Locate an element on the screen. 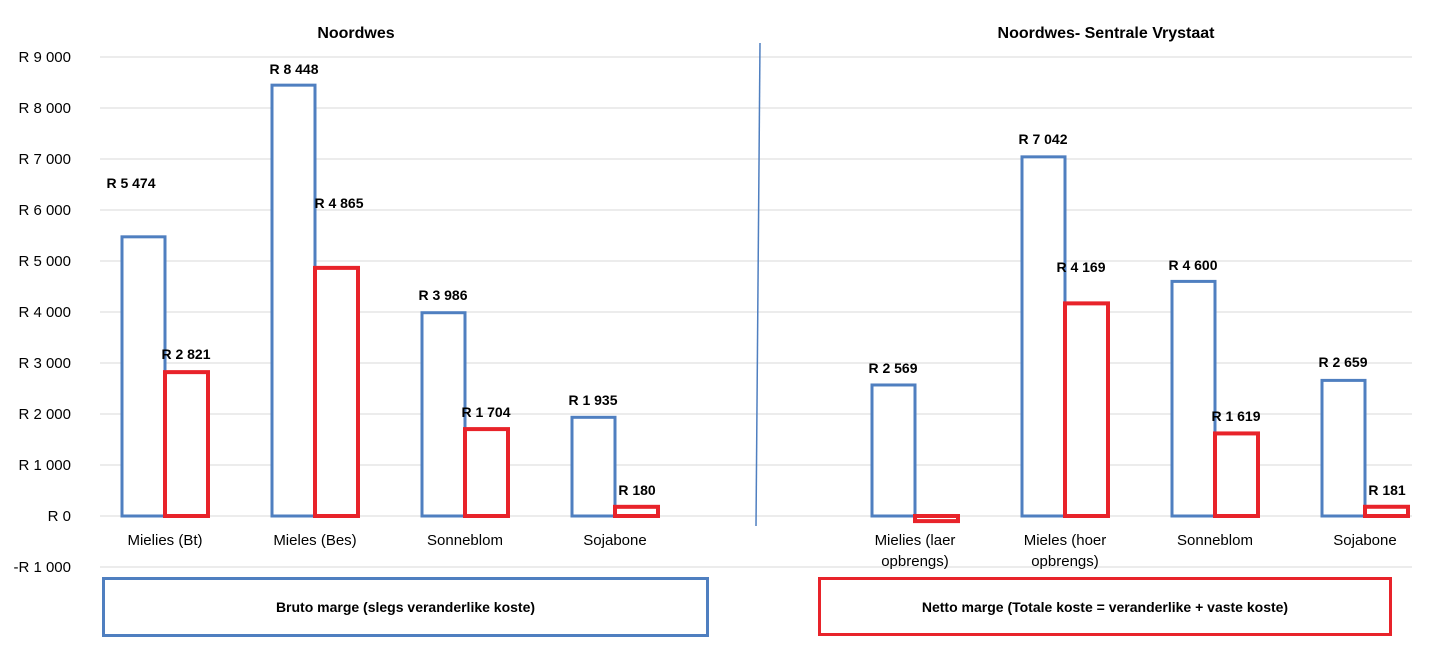 This screenshot has height=653, width=1442. data-label-netto: R 4 865 is located at coordinates (338, 203).